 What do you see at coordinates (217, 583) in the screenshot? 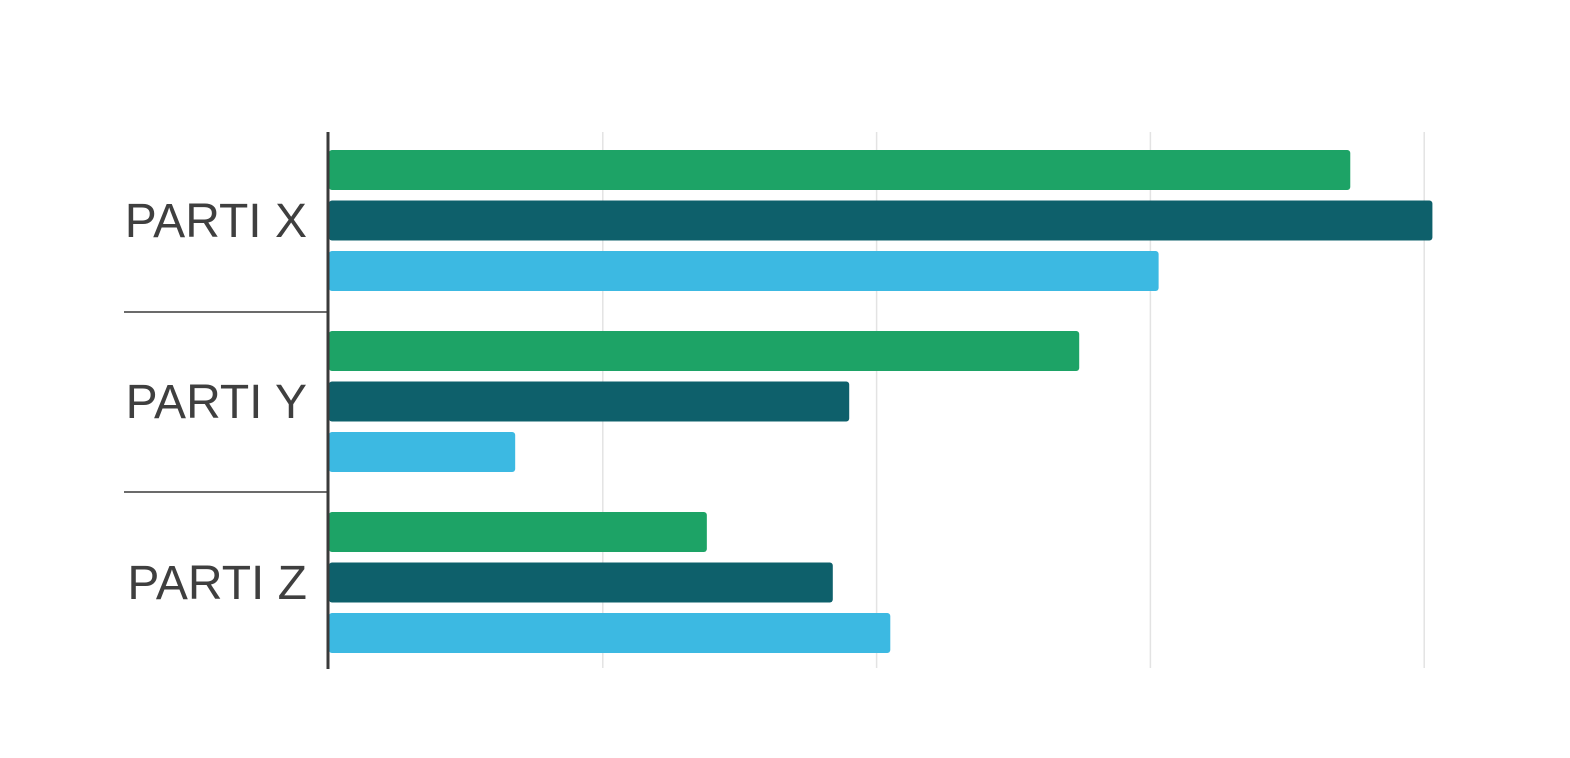
I see `category-label-parti-z: PARTI Z` at bounding box center [217, 583].